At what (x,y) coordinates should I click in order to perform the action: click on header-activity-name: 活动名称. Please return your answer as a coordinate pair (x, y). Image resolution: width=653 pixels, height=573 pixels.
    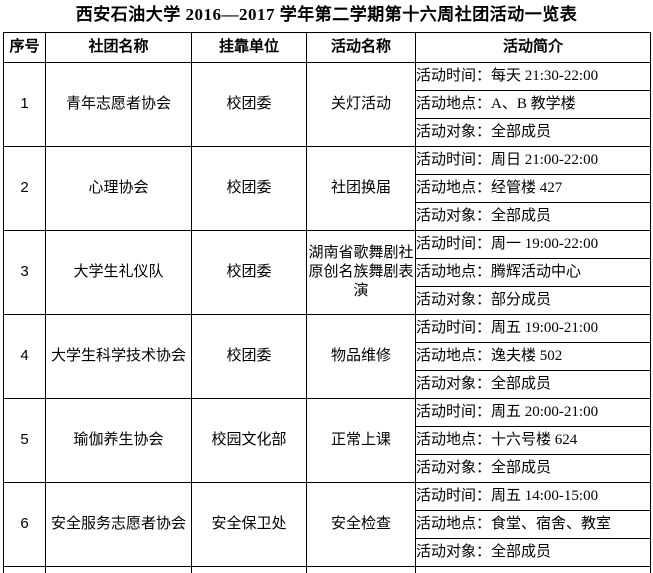
    Looking at the image, I should click on (361, 47).